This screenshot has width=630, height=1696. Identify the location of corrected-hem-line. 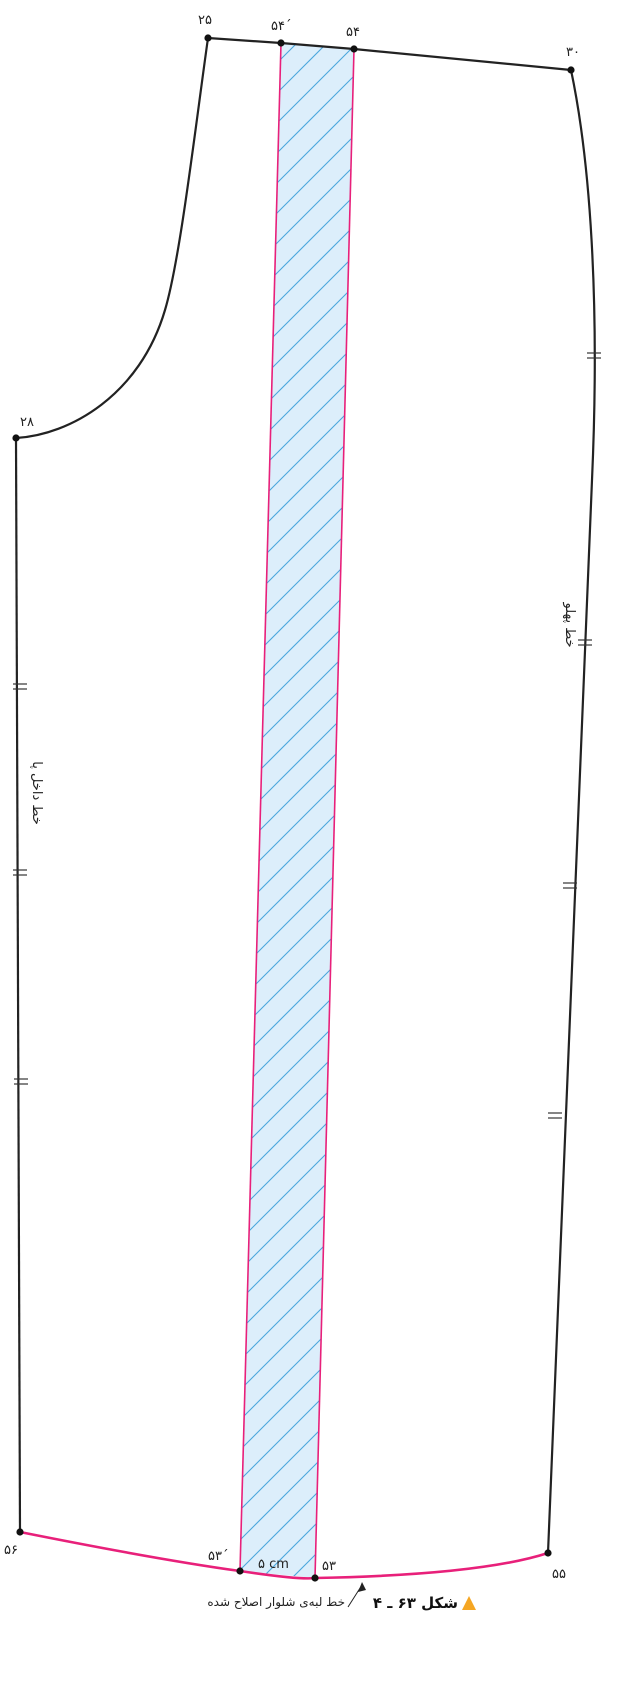
(284, 1555).